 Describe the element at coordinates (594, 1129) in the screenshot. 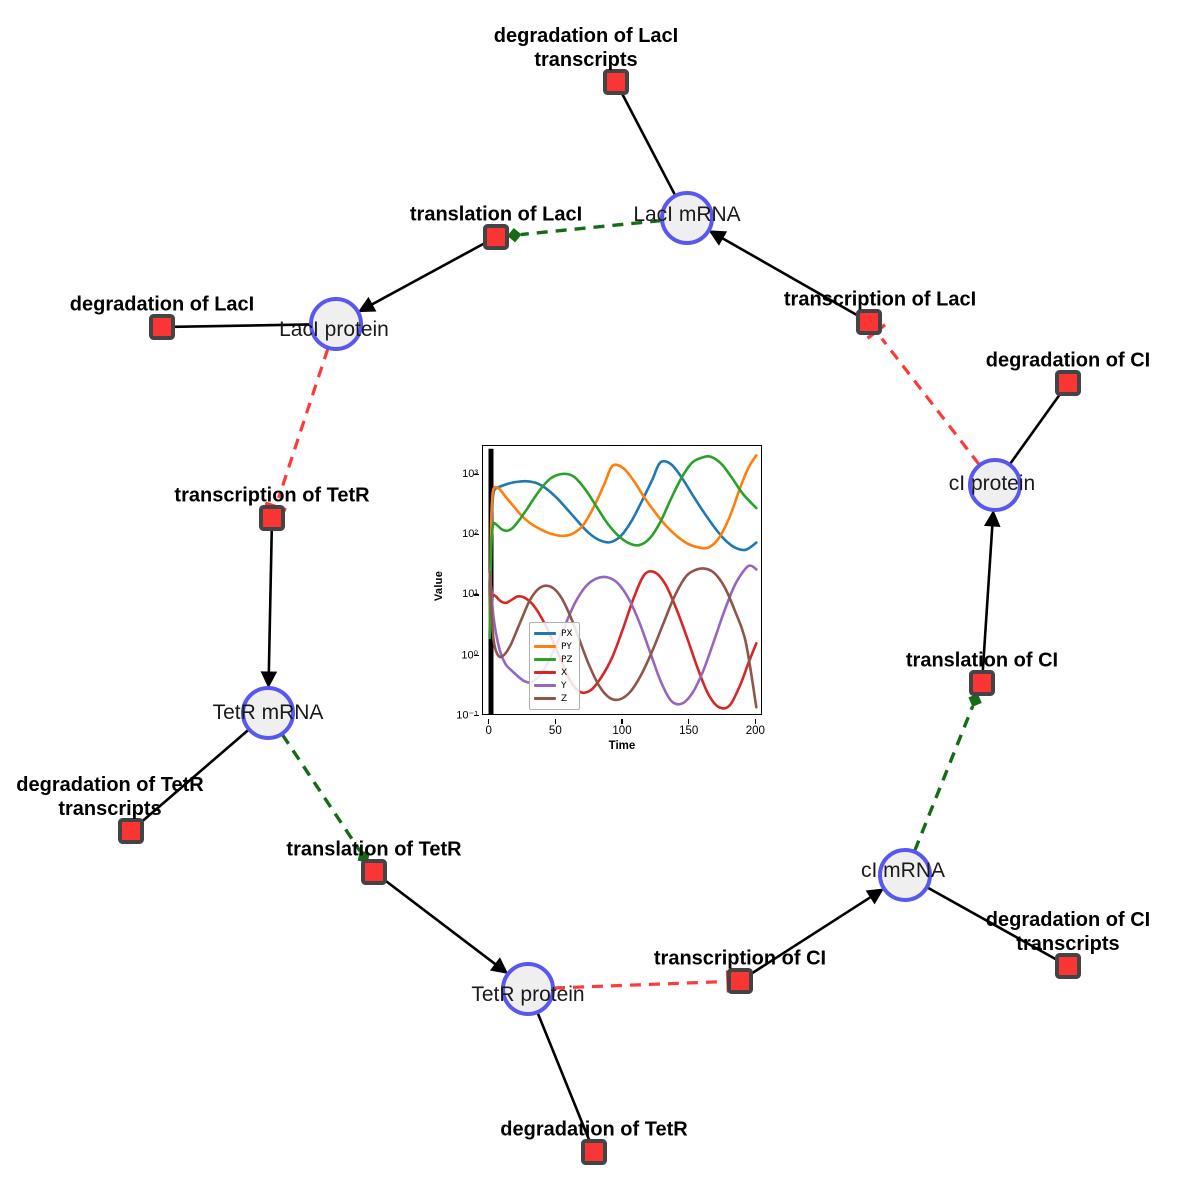

I see `reaction-label-deg_tetr: degradation of TetR` at that location.